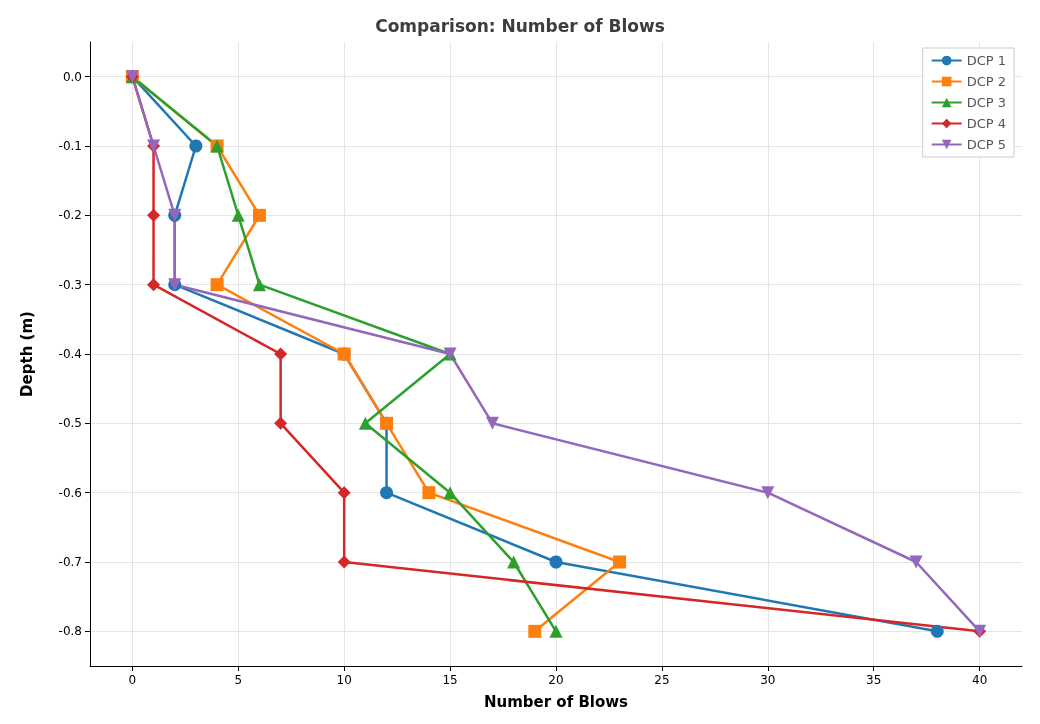  Describe the element at coordinates (768, 680) in the screenshot. I see `x-tick-label: 30` at that location.